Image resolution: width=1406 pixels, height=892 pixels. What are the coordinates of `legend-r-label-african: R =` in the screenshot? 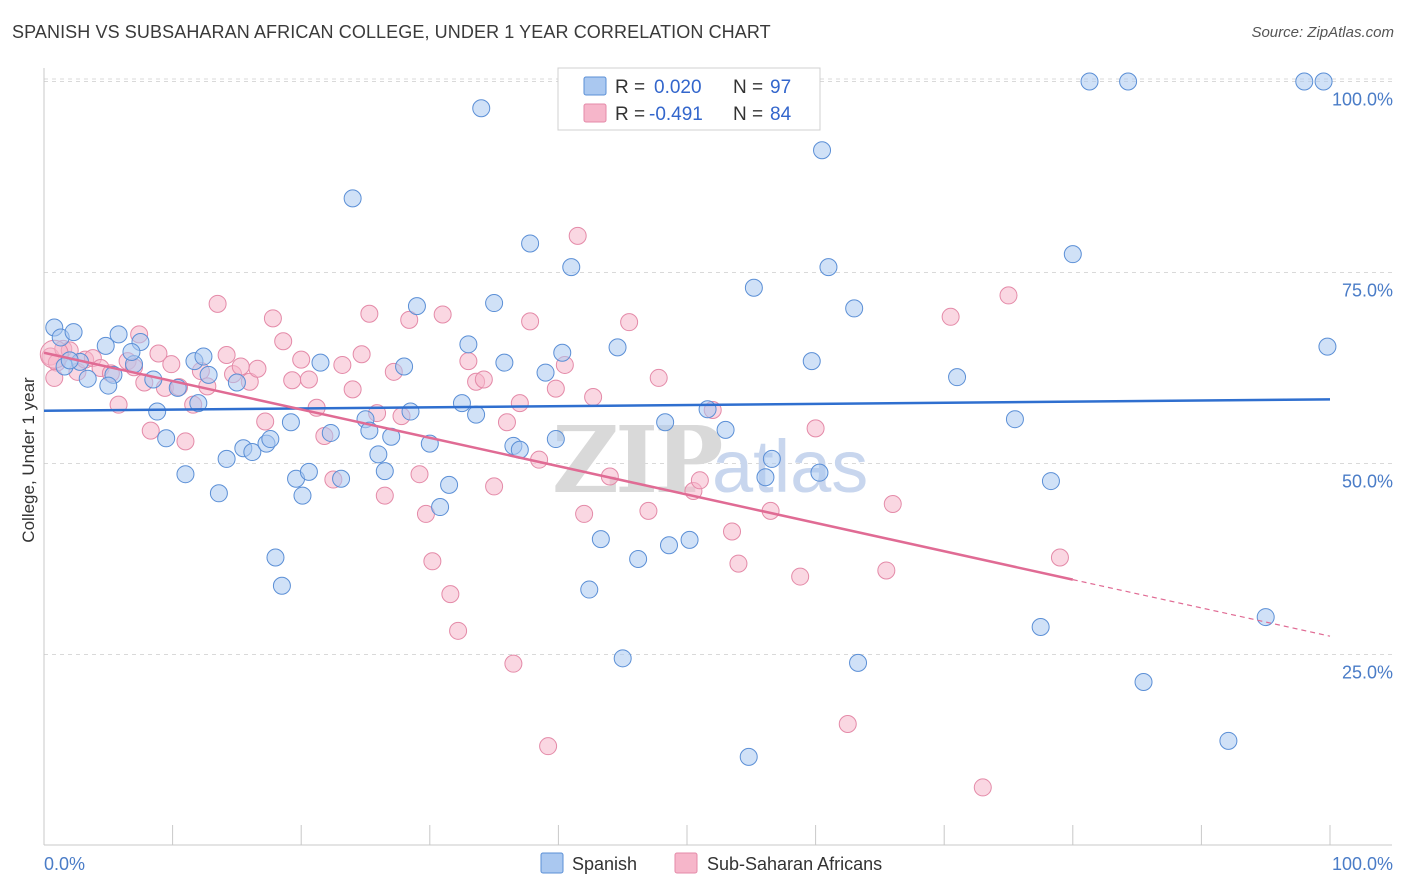 It's located at (630, 114).